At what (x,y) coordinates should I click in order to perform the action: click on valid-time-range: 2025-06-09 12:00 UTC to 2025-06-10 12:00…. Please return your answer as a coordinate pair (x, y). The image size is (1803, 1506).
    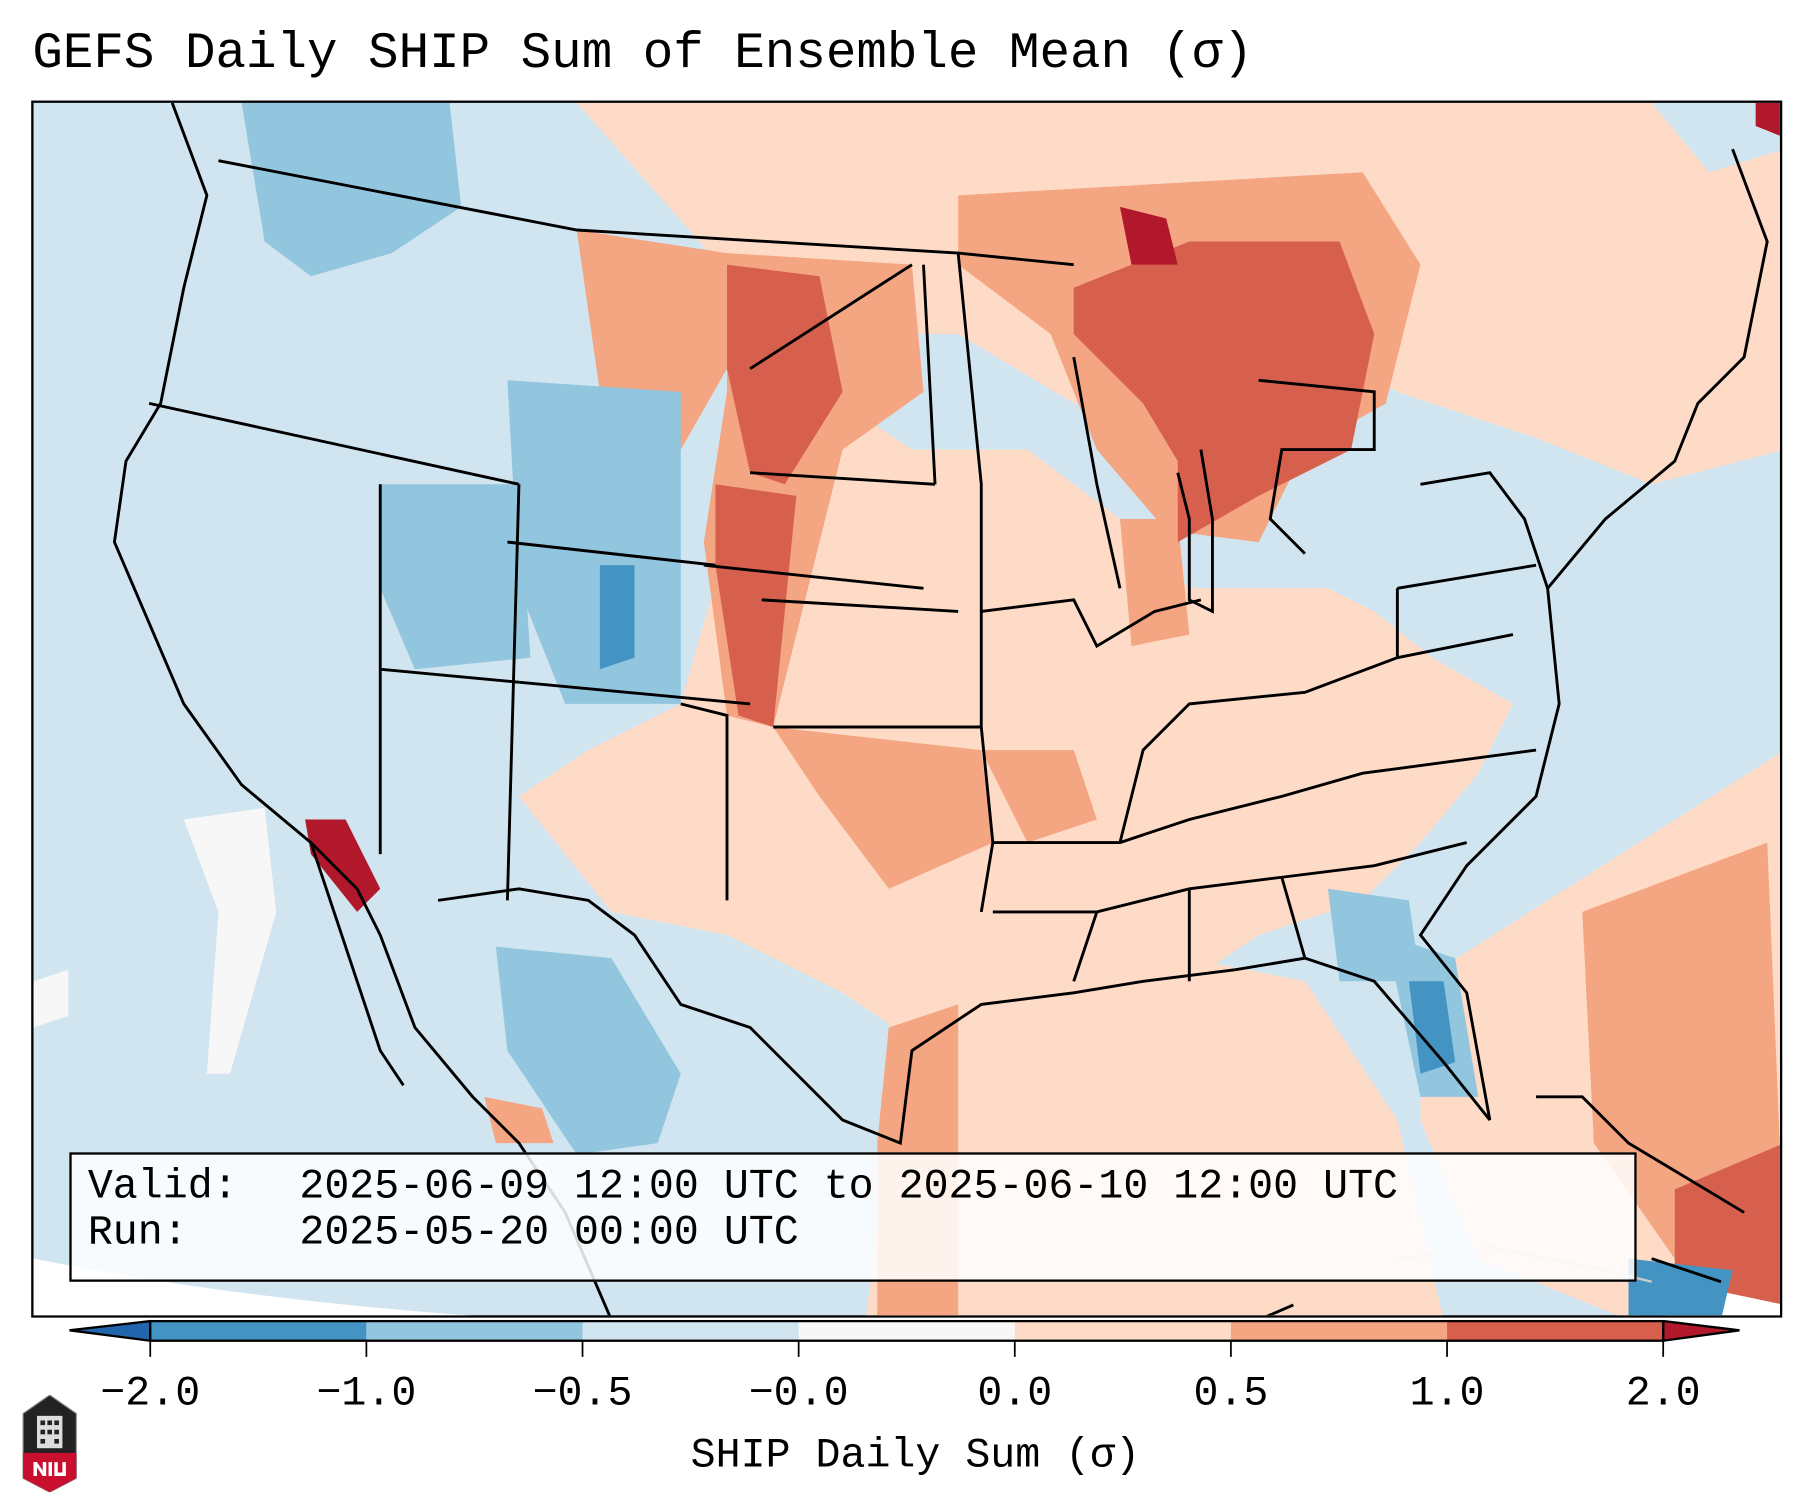
    Looking at the image, I should click on (849, 1186).